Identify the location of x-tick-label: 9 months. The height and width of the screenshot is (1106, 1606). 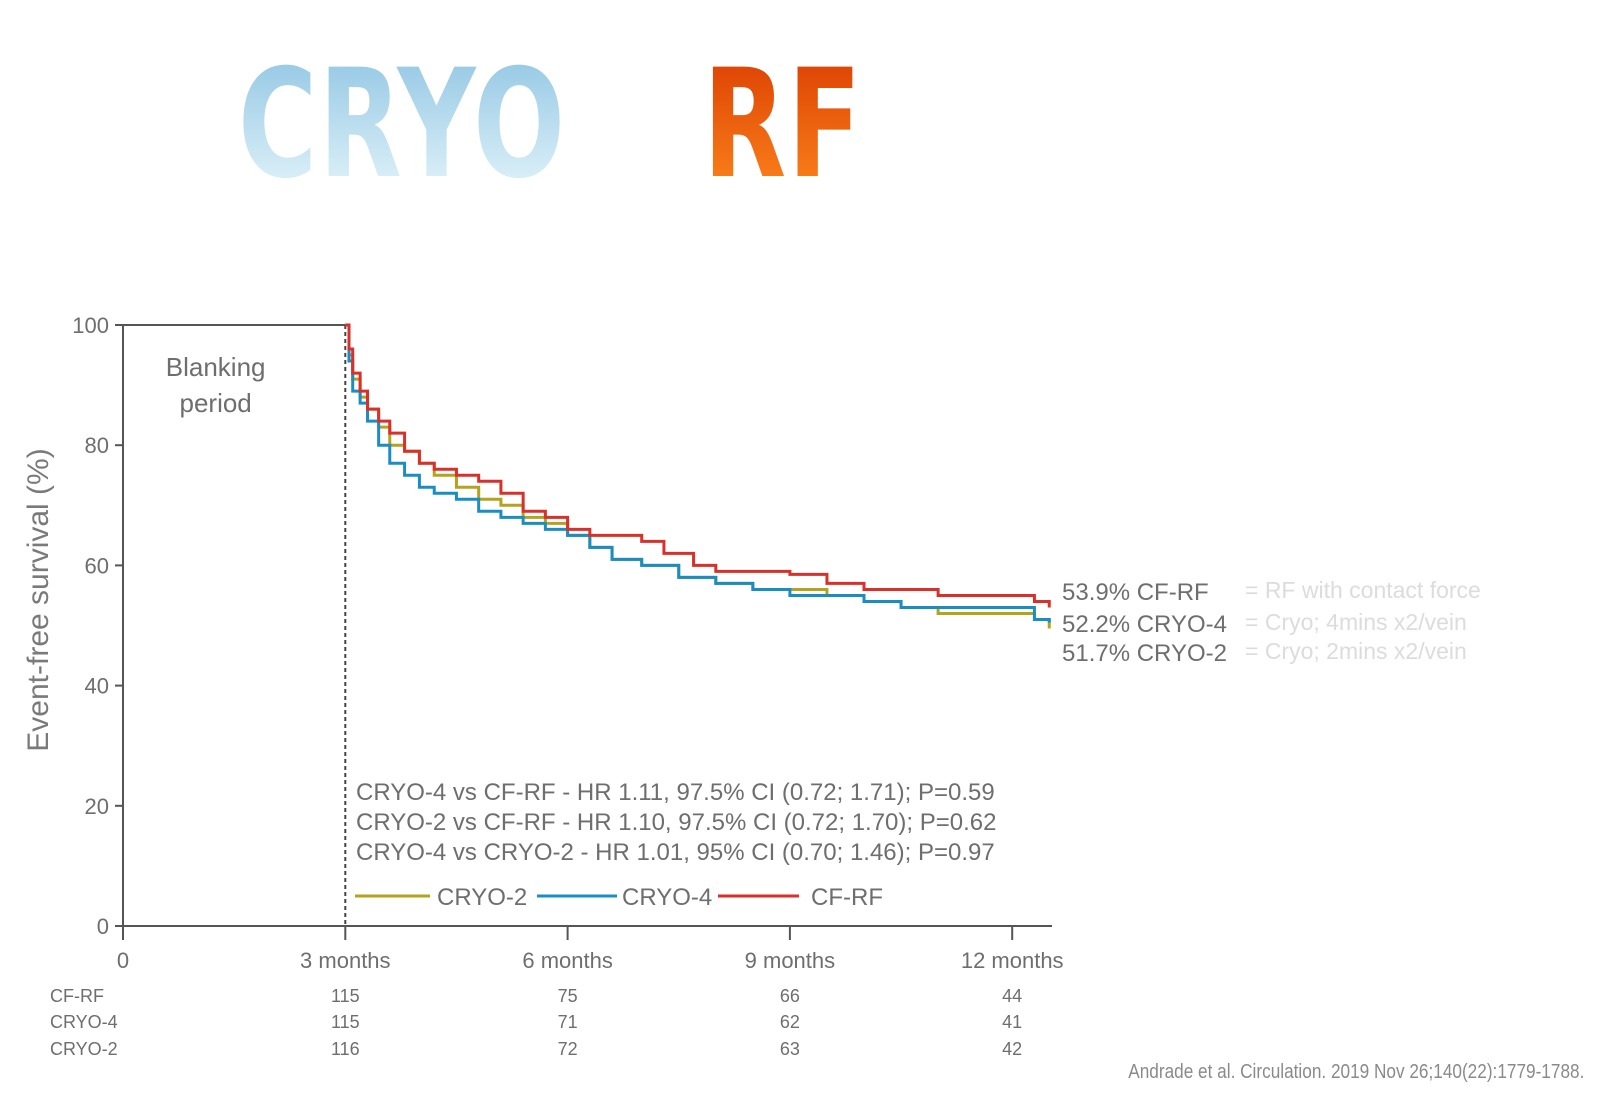
(790, 960).